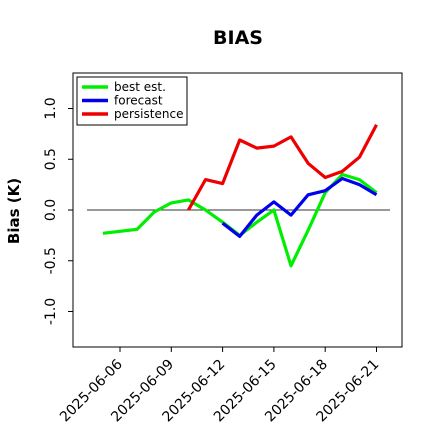  I want to click on y-tick-label: 1.0, so click(51, 108).